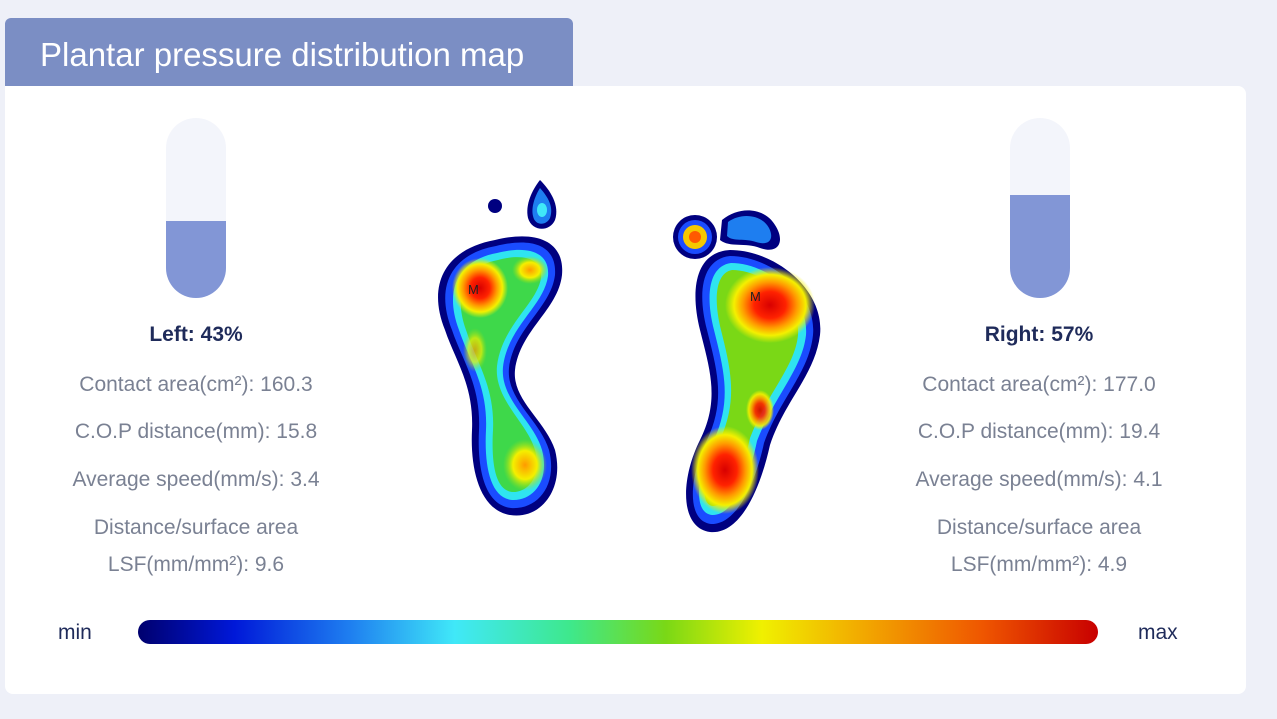 The width and height of the screenshot is (1277, 719). I want to click on scale-max-label: max, so click(1158, 632).